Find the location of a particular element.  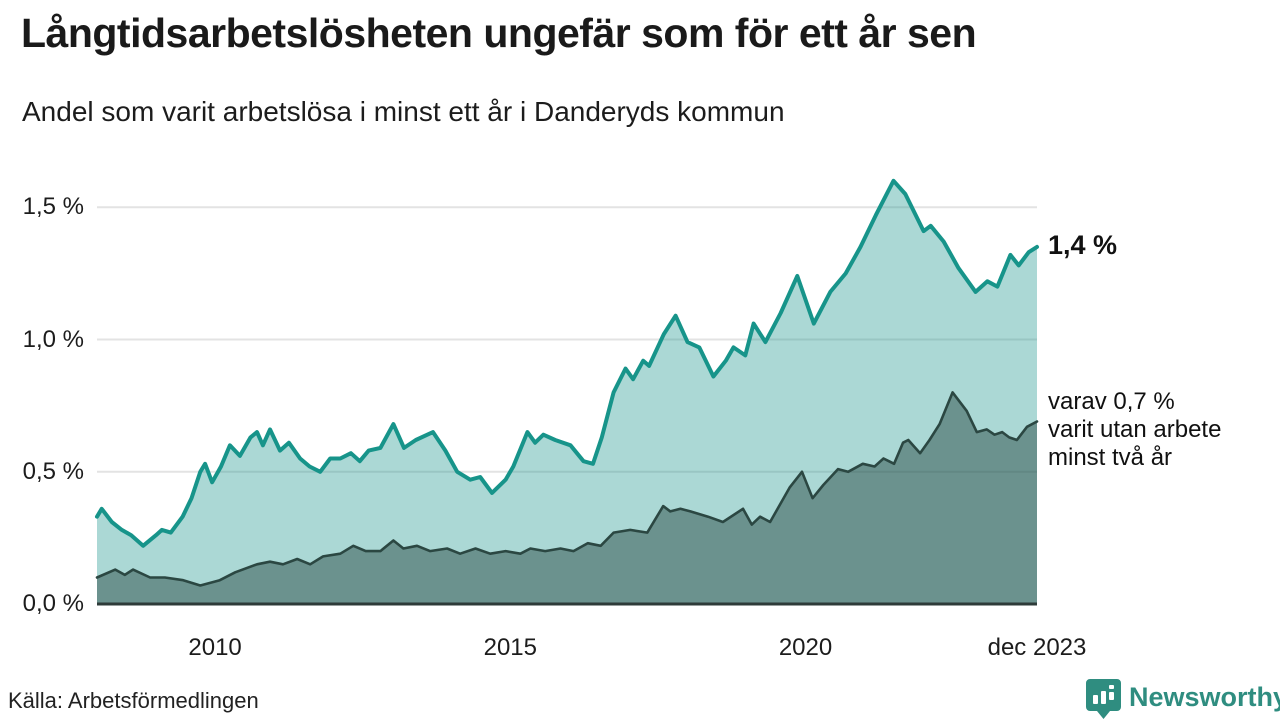

logo-exclamation-dot is located at coordinates (1111, 687).